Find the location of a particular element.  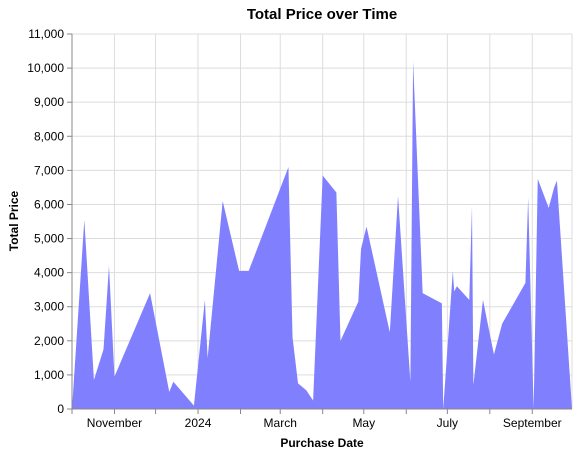

x-tick-label: November is located at coordinates (114, 423).